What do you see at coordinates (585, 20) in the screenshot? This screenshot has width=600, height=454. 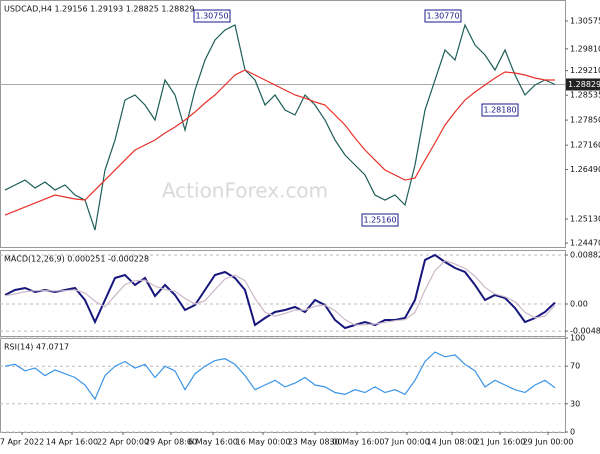 I see `y-tick-label: 1.30575` at bounding box center [585, 20].